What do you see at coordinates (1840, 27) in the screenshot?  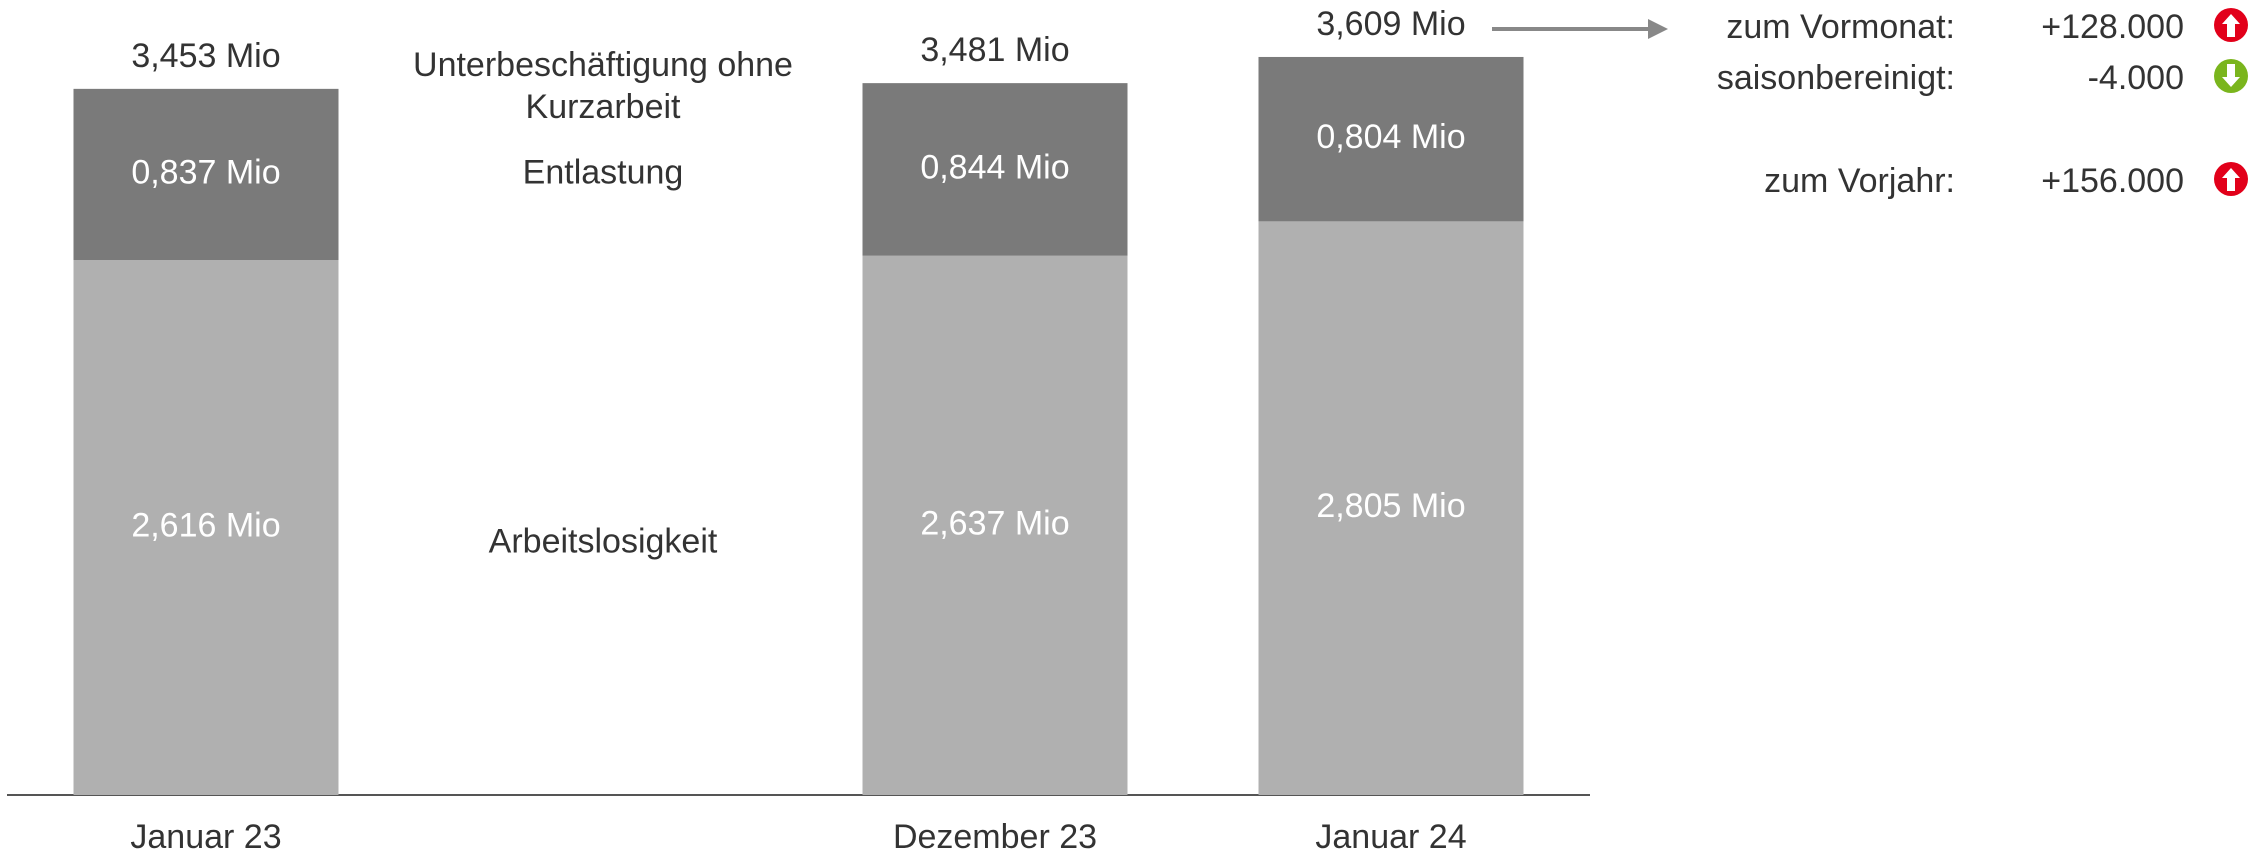 I see `change-label: zum Vormonat:` at bounding box center [1840, 27].